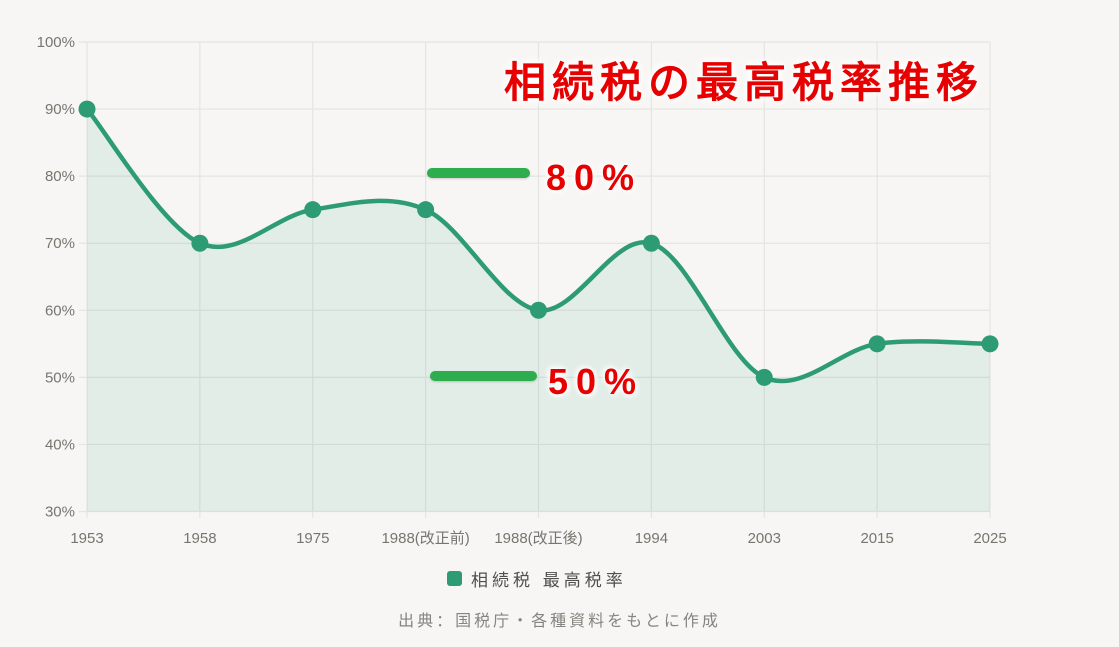 Image resolution: width=1119 pixels, height=647 pixels. What do you see at coordinates (594, 177) in the screenshot?
I see `annotation-label-80: 80%` at bounding box center [594, 177].